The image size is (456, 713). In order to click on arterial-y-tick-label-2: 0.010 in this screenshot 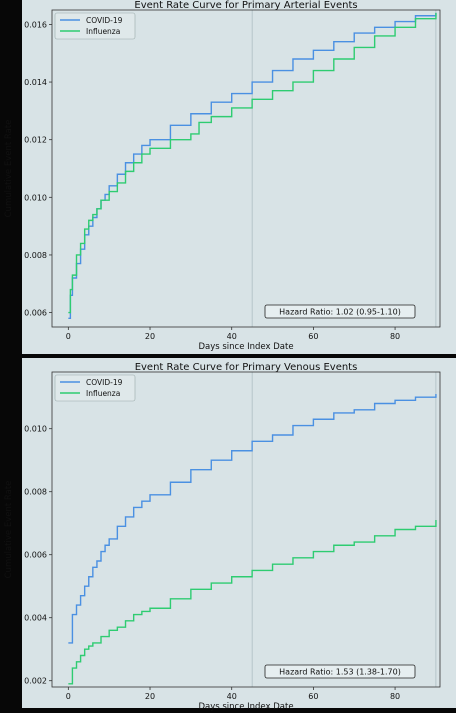, I will do `click(35, 197)`.